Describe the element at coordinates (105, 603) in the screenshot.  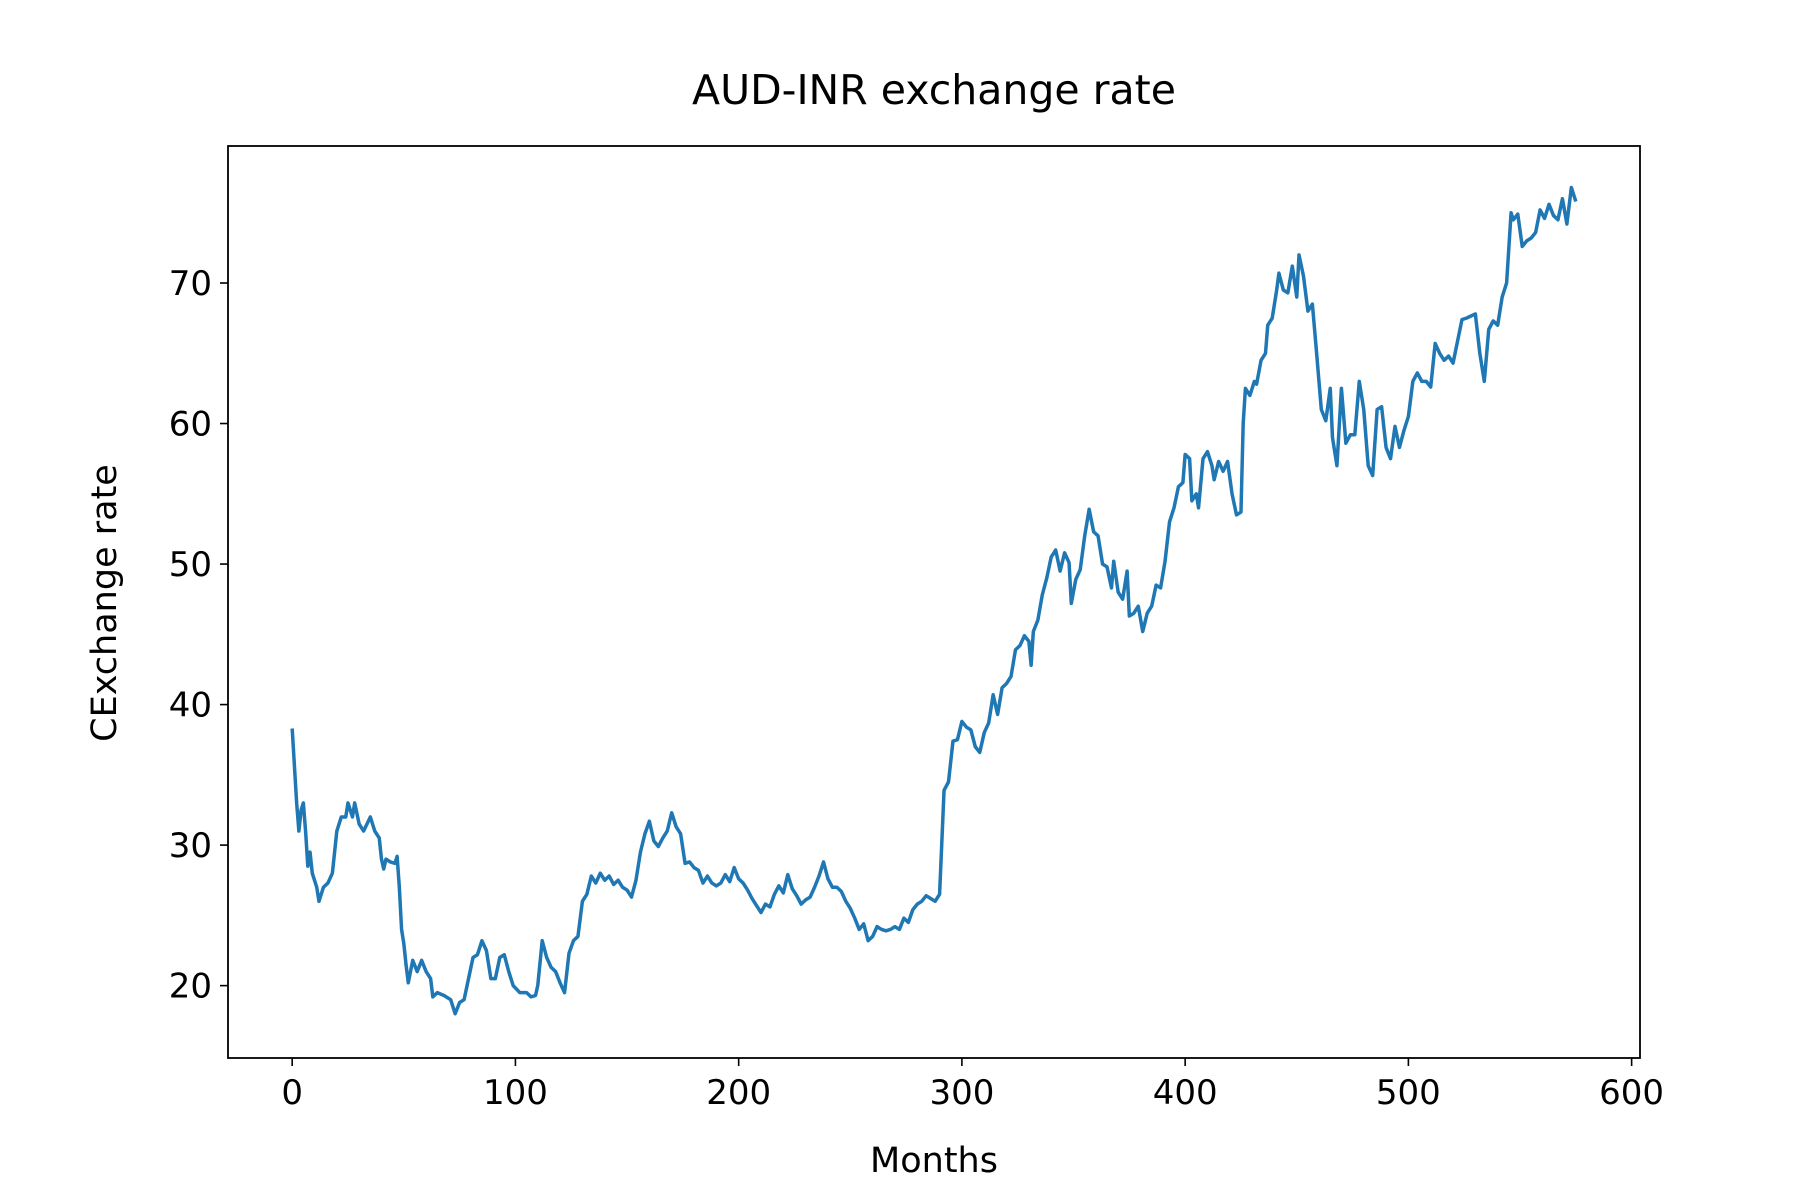
I see `y-axis-label: CExchange rate` at that location.